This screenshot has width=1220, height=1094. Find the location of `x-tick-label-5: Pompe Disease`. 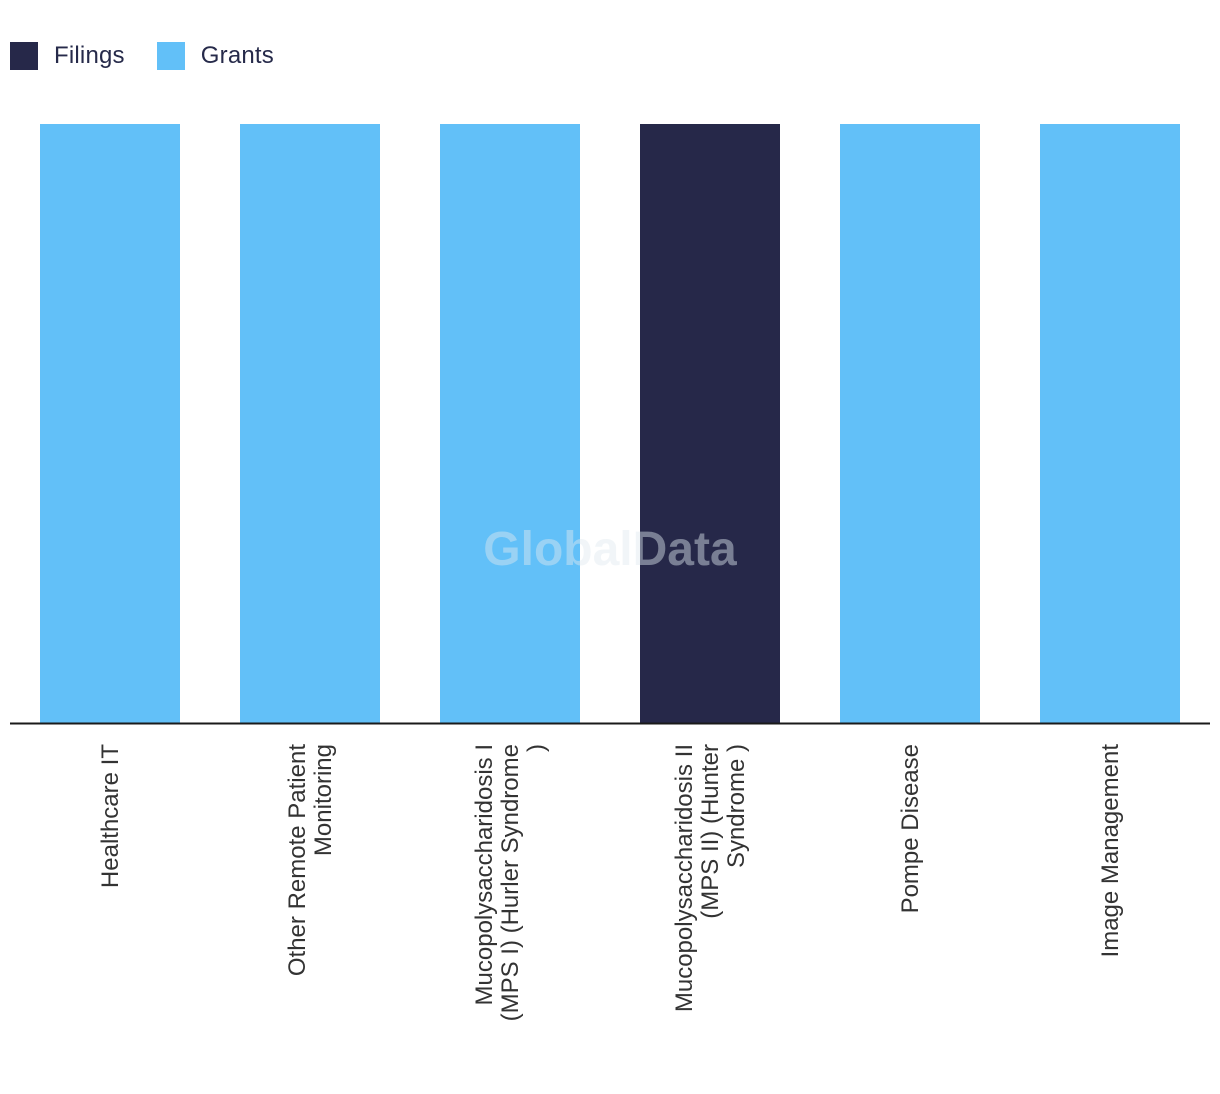

x-tick-label-5: Pompe Disease is located at coordinates (910, 828).